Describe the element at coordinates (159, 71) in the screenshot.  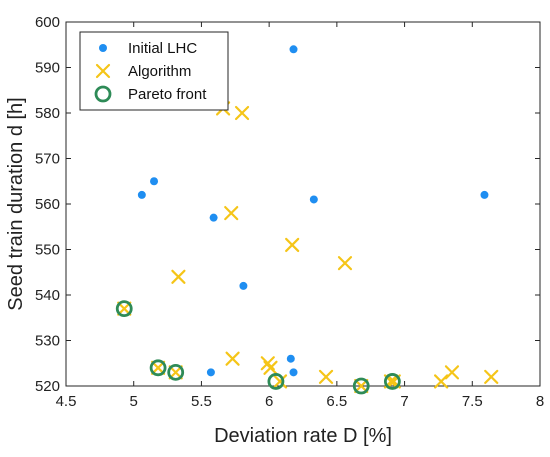
I see `legend-label-algorithm: Algorithm` at that location.